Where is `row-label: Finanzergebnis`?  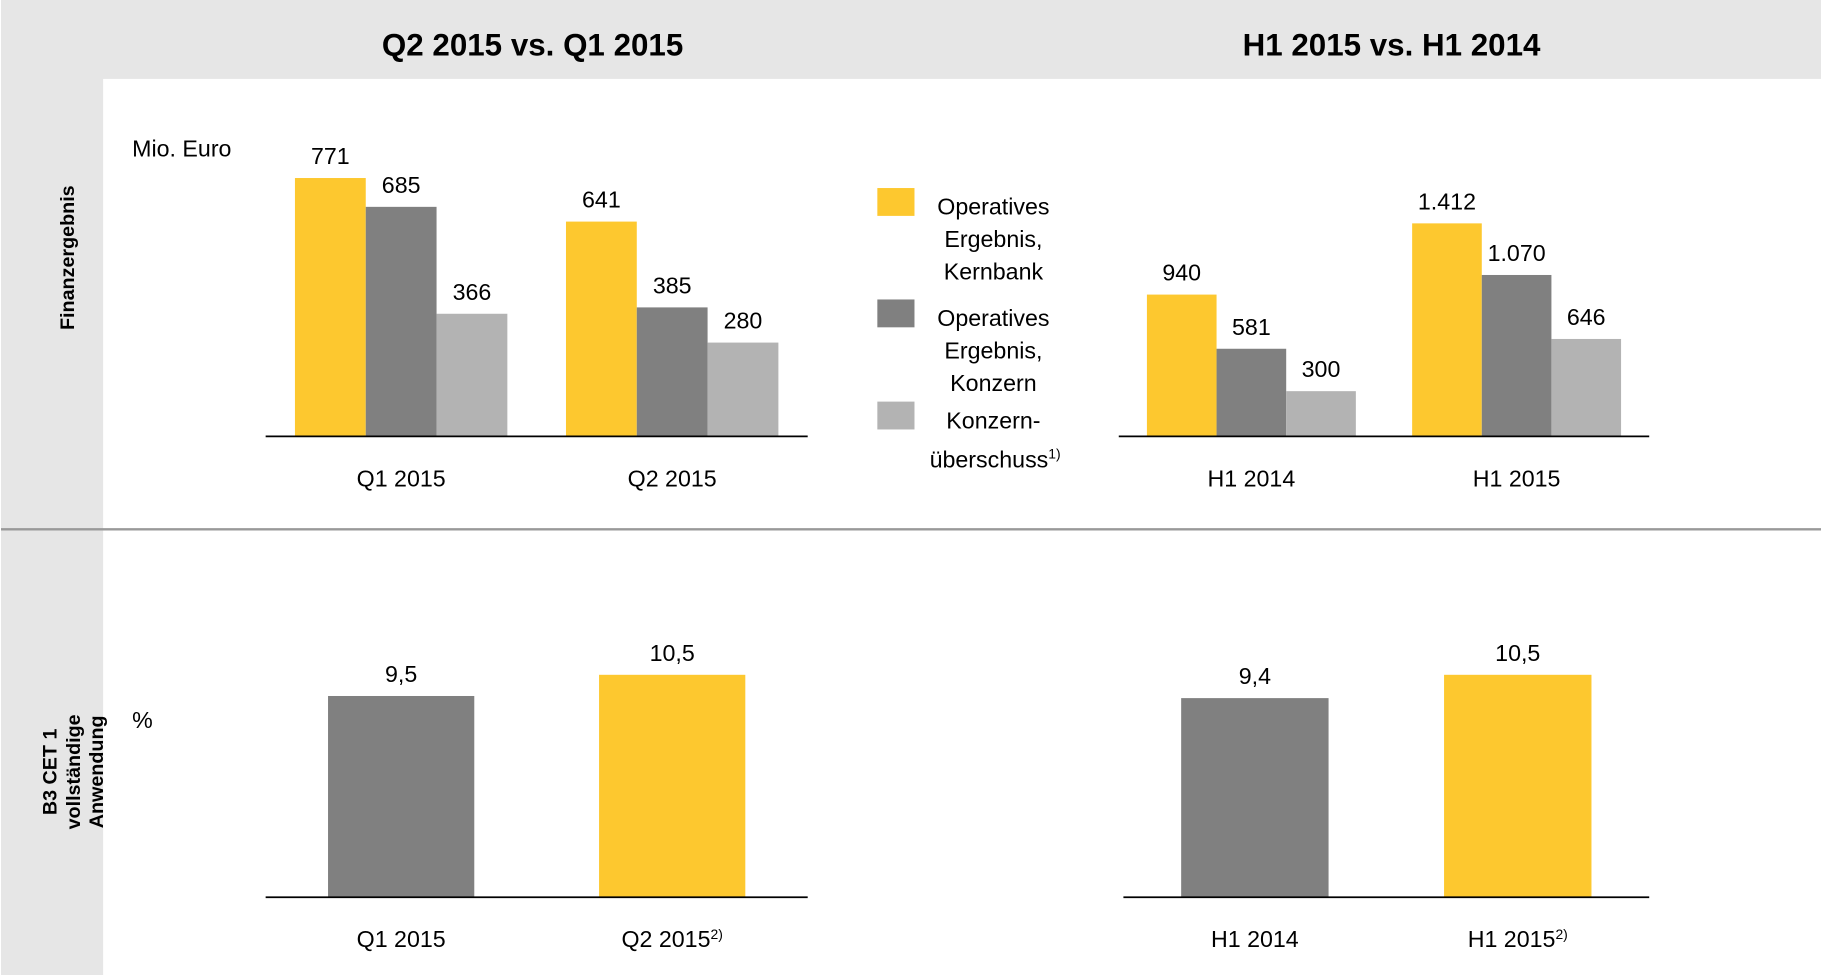
row-label: Finanzergebnis is located at coordinates (68, 257).